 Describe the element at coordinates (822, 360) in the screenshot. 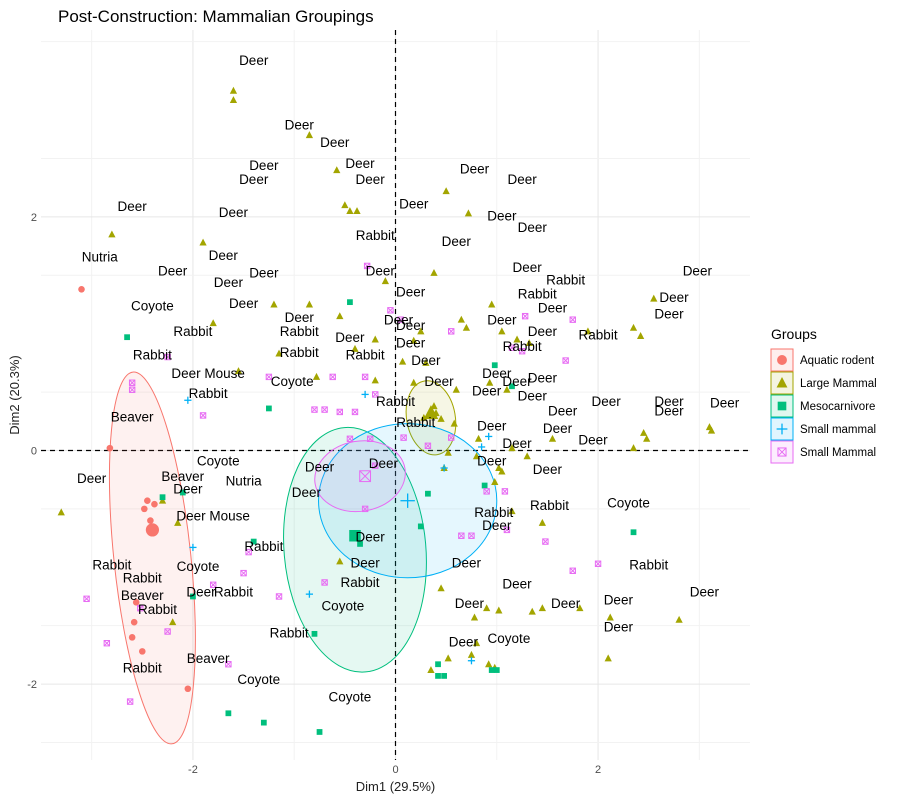

I see `legend-item-aquatic-rodent: Aquatic rodent` at that location.